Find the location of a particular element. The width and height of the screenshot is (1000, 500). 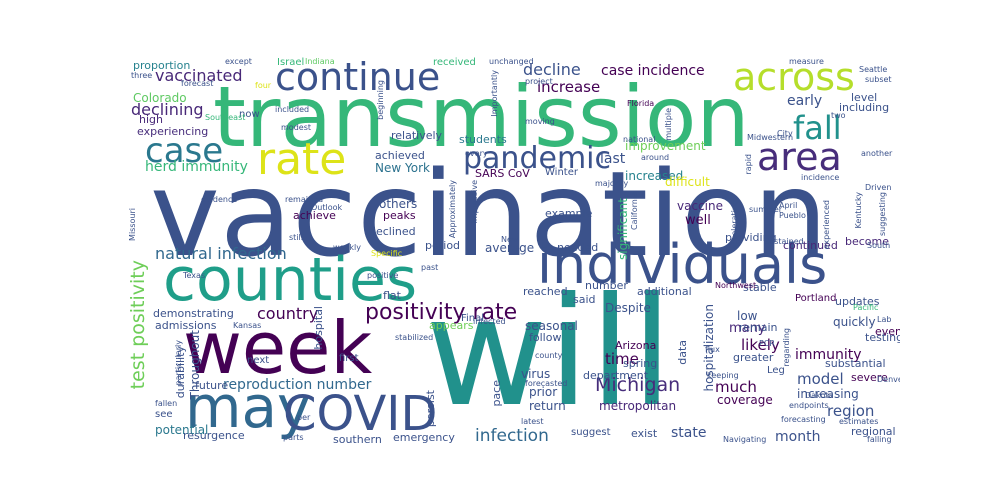

word-metropolitan: metropolitan is located at coordinates (638, 406).